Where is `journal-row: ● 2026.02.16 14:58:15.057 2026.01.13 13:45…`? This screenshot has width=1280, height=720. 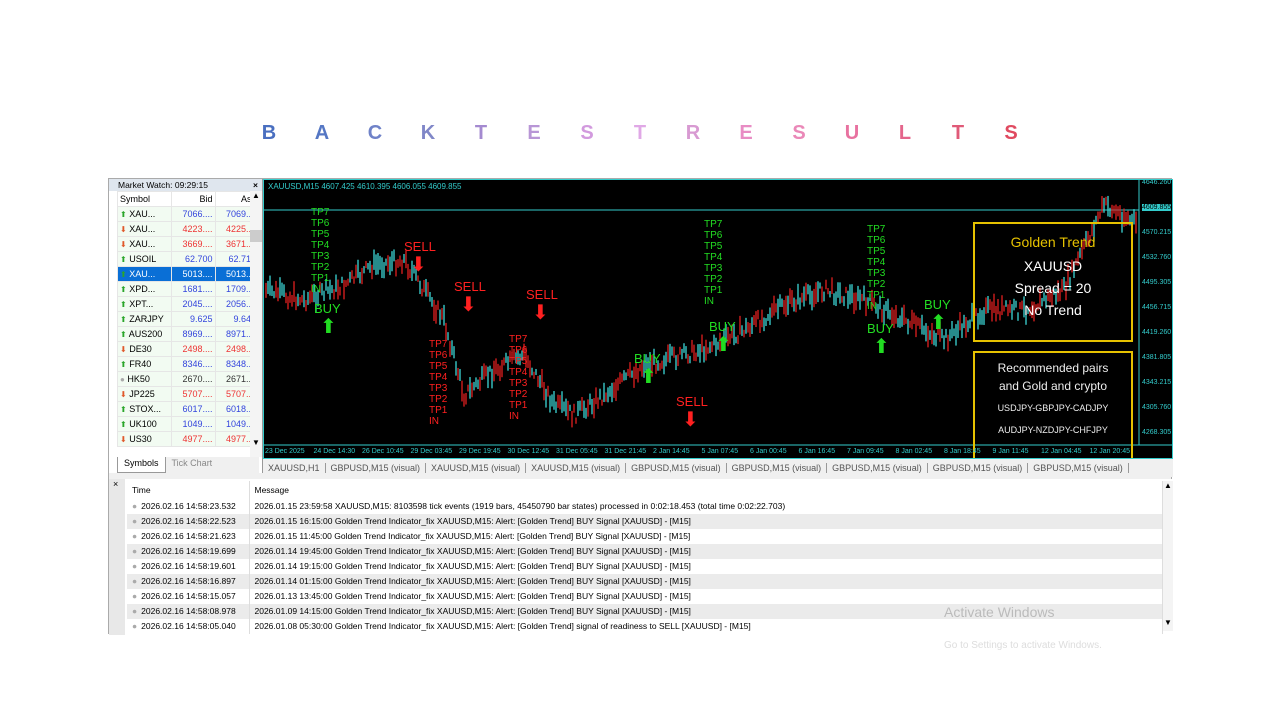 journal-row: ● 2026.02.16 14:58:15.057 2026.01.13 13:45… is located at coordinates (645, 596).